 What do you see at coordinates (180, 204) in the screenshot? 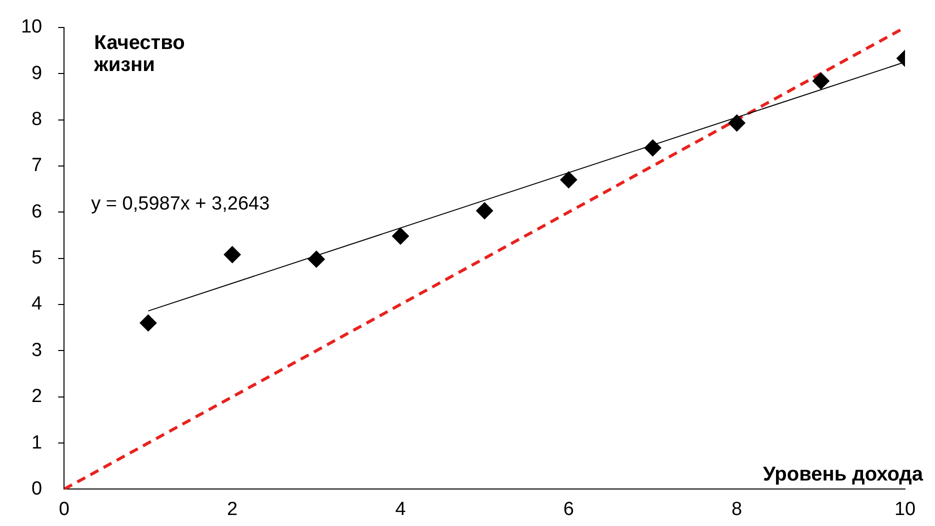
I see `annotation: y = 0,5987x + 3,2643` at bounding box center [180, 204].